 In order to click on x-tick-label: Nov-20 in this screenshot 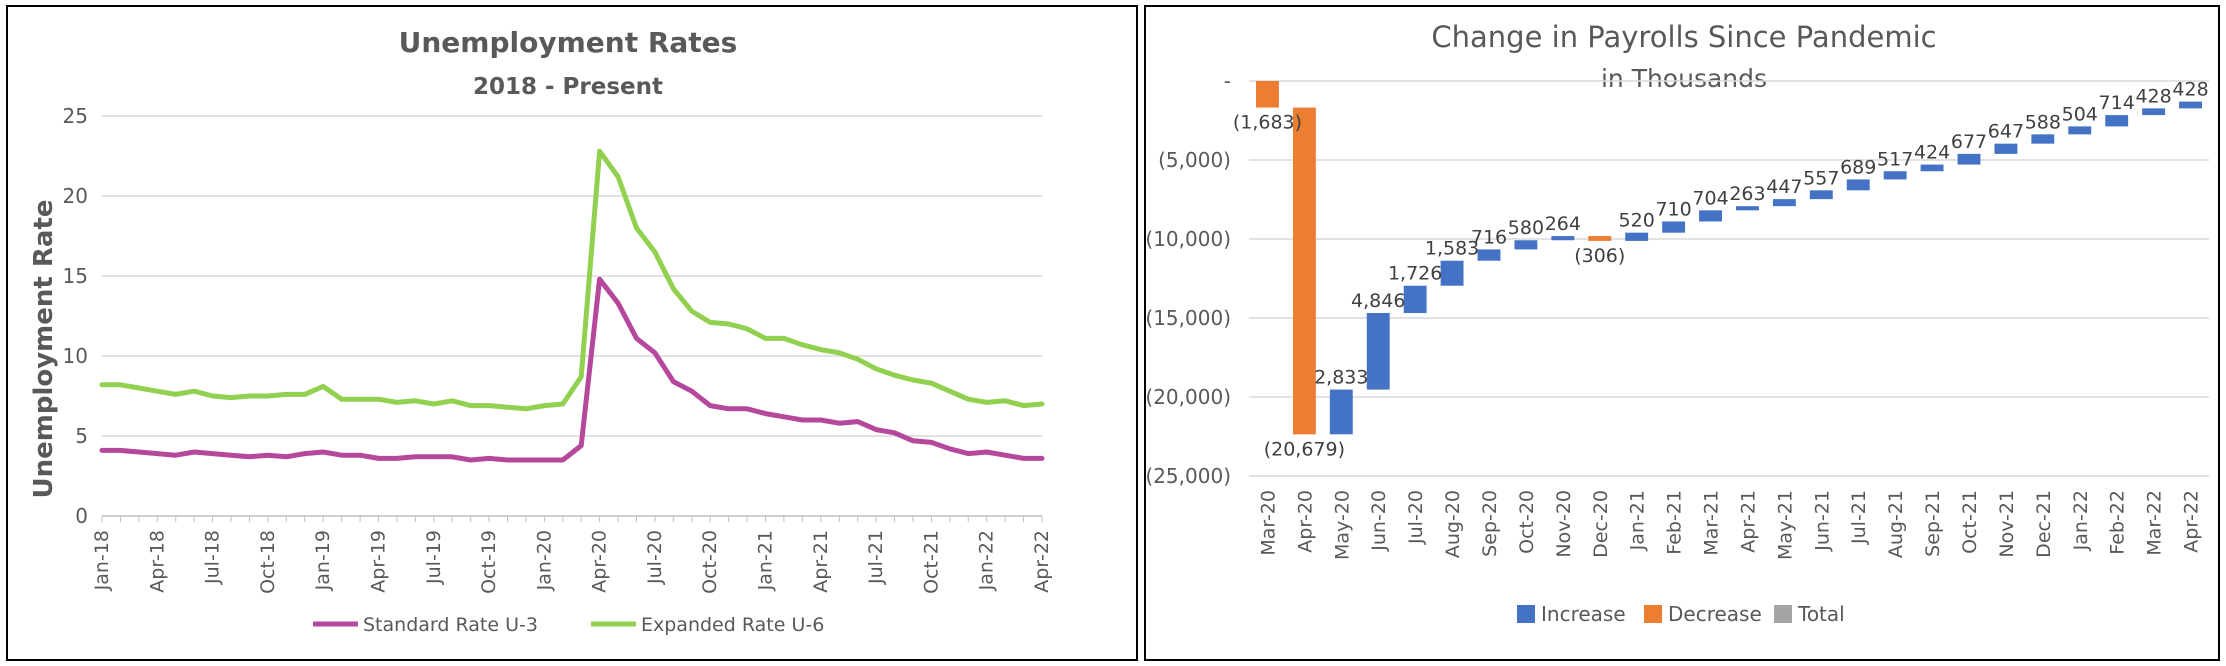, I will do `click(1564, 524)`.